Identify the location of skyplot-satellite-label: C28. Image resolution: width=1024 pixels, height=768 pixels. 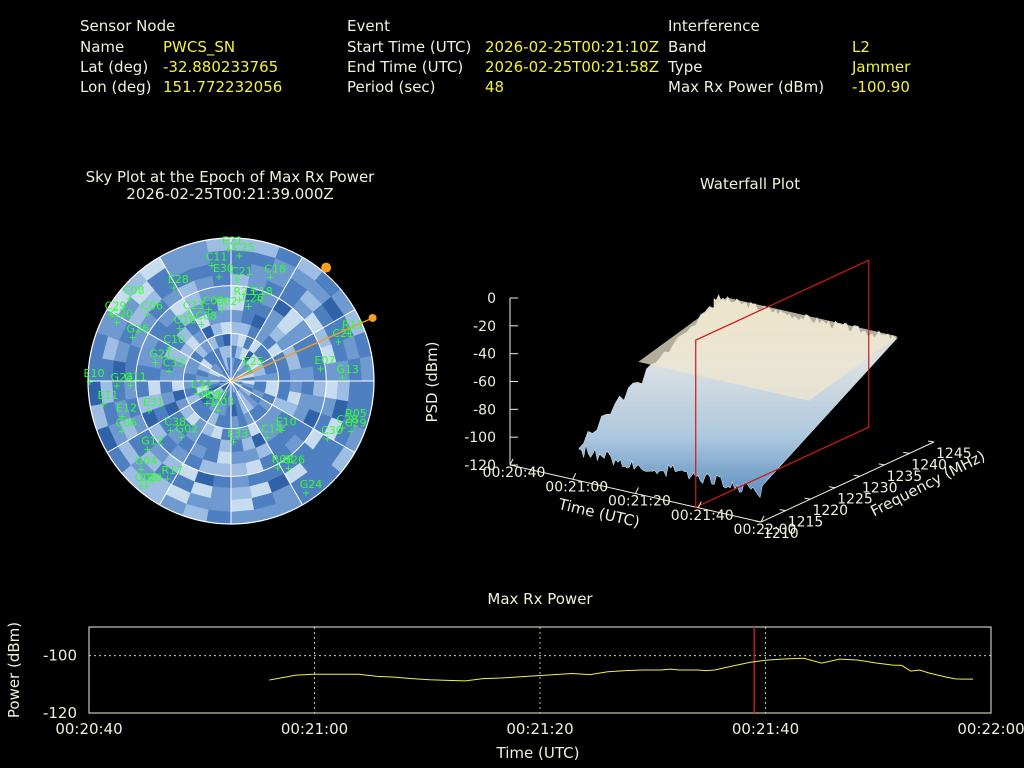
(347, 419).